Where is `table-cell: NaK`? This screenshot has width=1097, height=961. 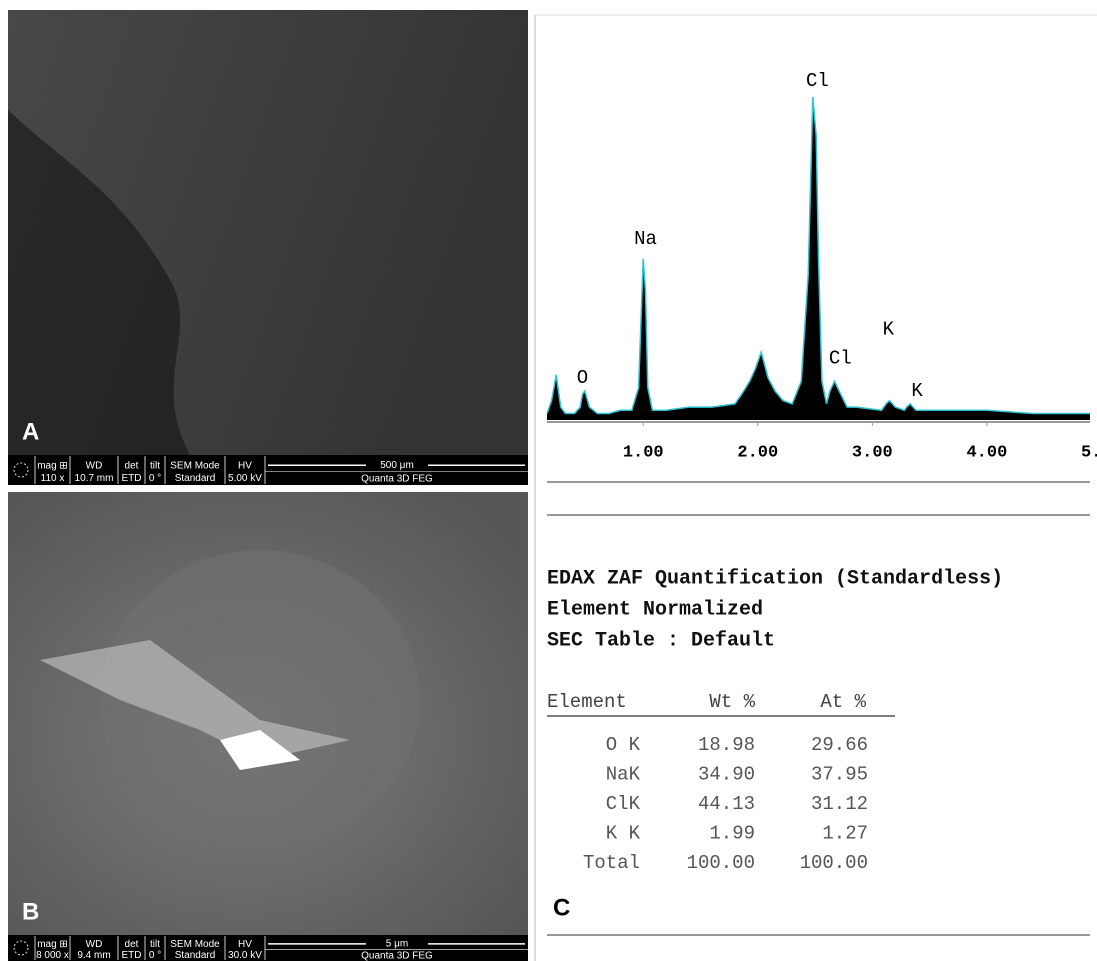 table-cell: NaK is located at coordinates (623, 775).